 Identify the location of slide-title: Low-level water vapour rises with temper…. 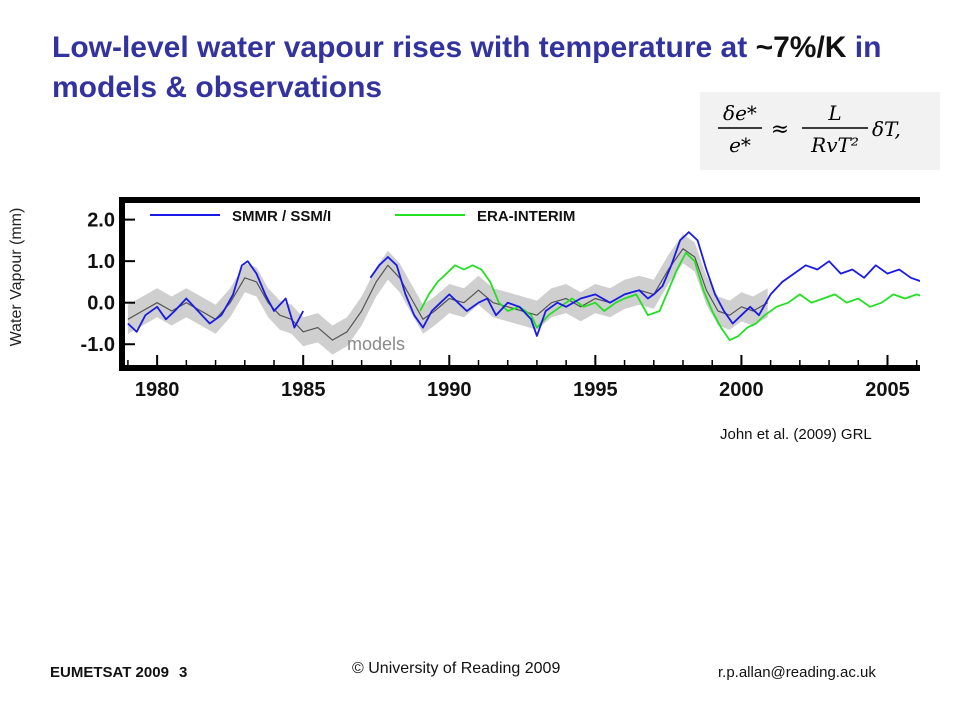
(492, 68).